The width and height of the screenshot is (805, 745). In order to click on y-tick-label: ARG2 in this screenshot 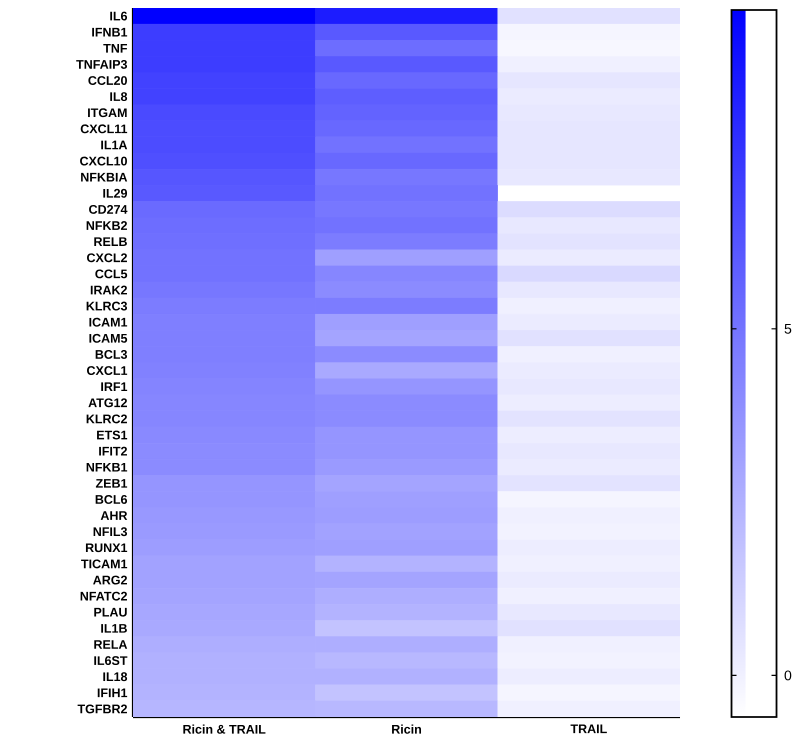, I will do `click(110, 580)`.